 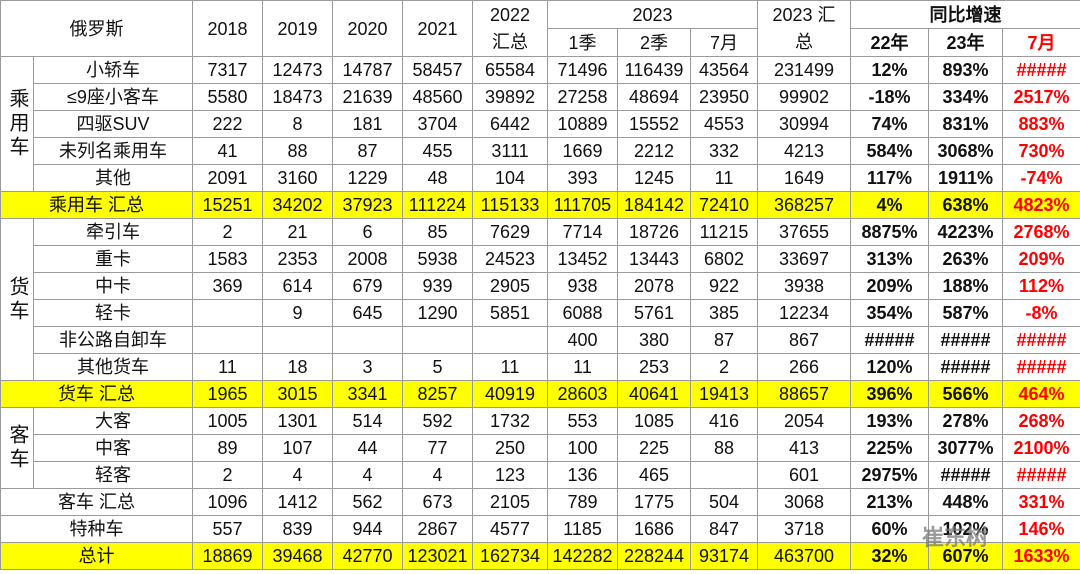 I want to click on value-cell: 416, so click(x=724, y=421).